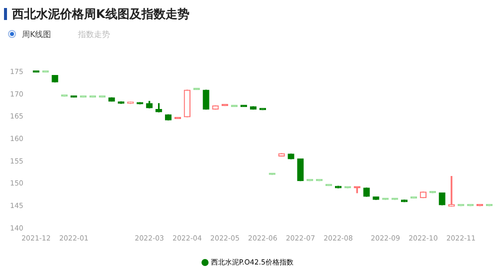  What do you see at coordinates (37, 34) in the screenshot?
I see `text: 周K线图` at bounding box center [37, 34].